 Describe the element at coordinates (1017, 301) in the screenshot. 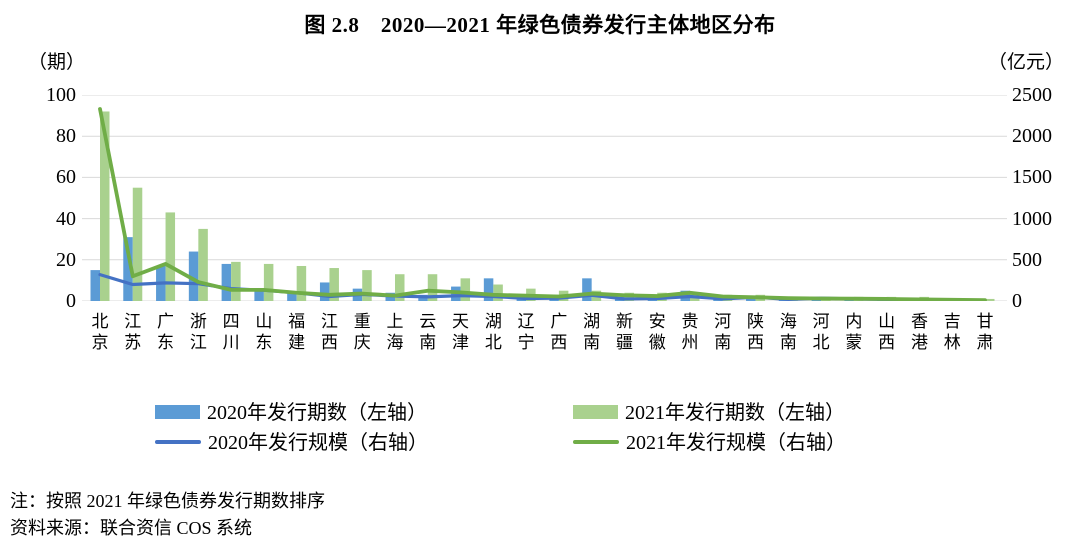

I see `right-axis-tick: 0` at that location.